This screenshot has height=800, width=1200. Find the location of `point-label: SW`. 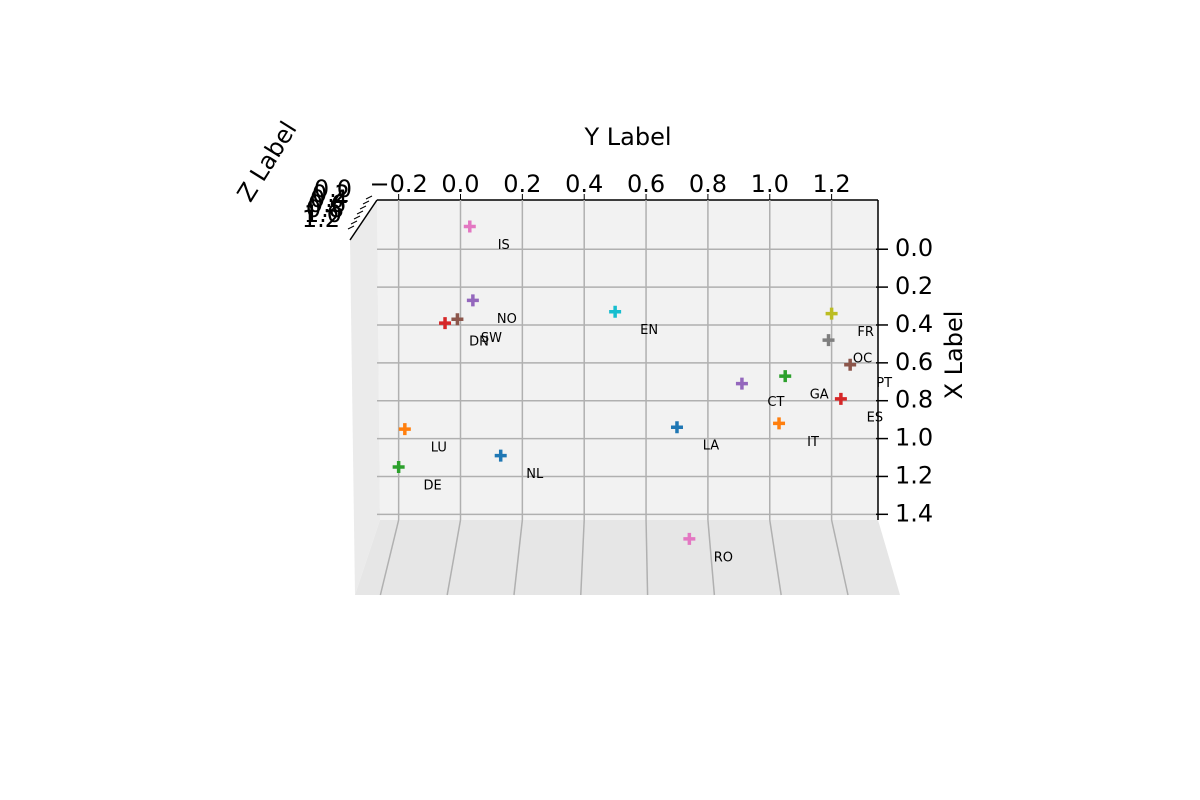

point-label: SW is located at coordinates (491, 338).